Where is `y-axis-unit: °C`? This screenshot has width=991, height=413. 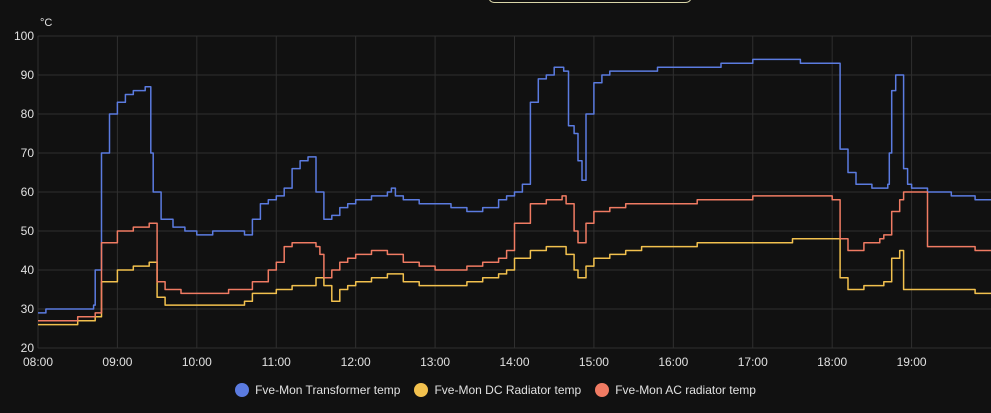 y-axis-unit: °C is located at coordinates (46, 23).